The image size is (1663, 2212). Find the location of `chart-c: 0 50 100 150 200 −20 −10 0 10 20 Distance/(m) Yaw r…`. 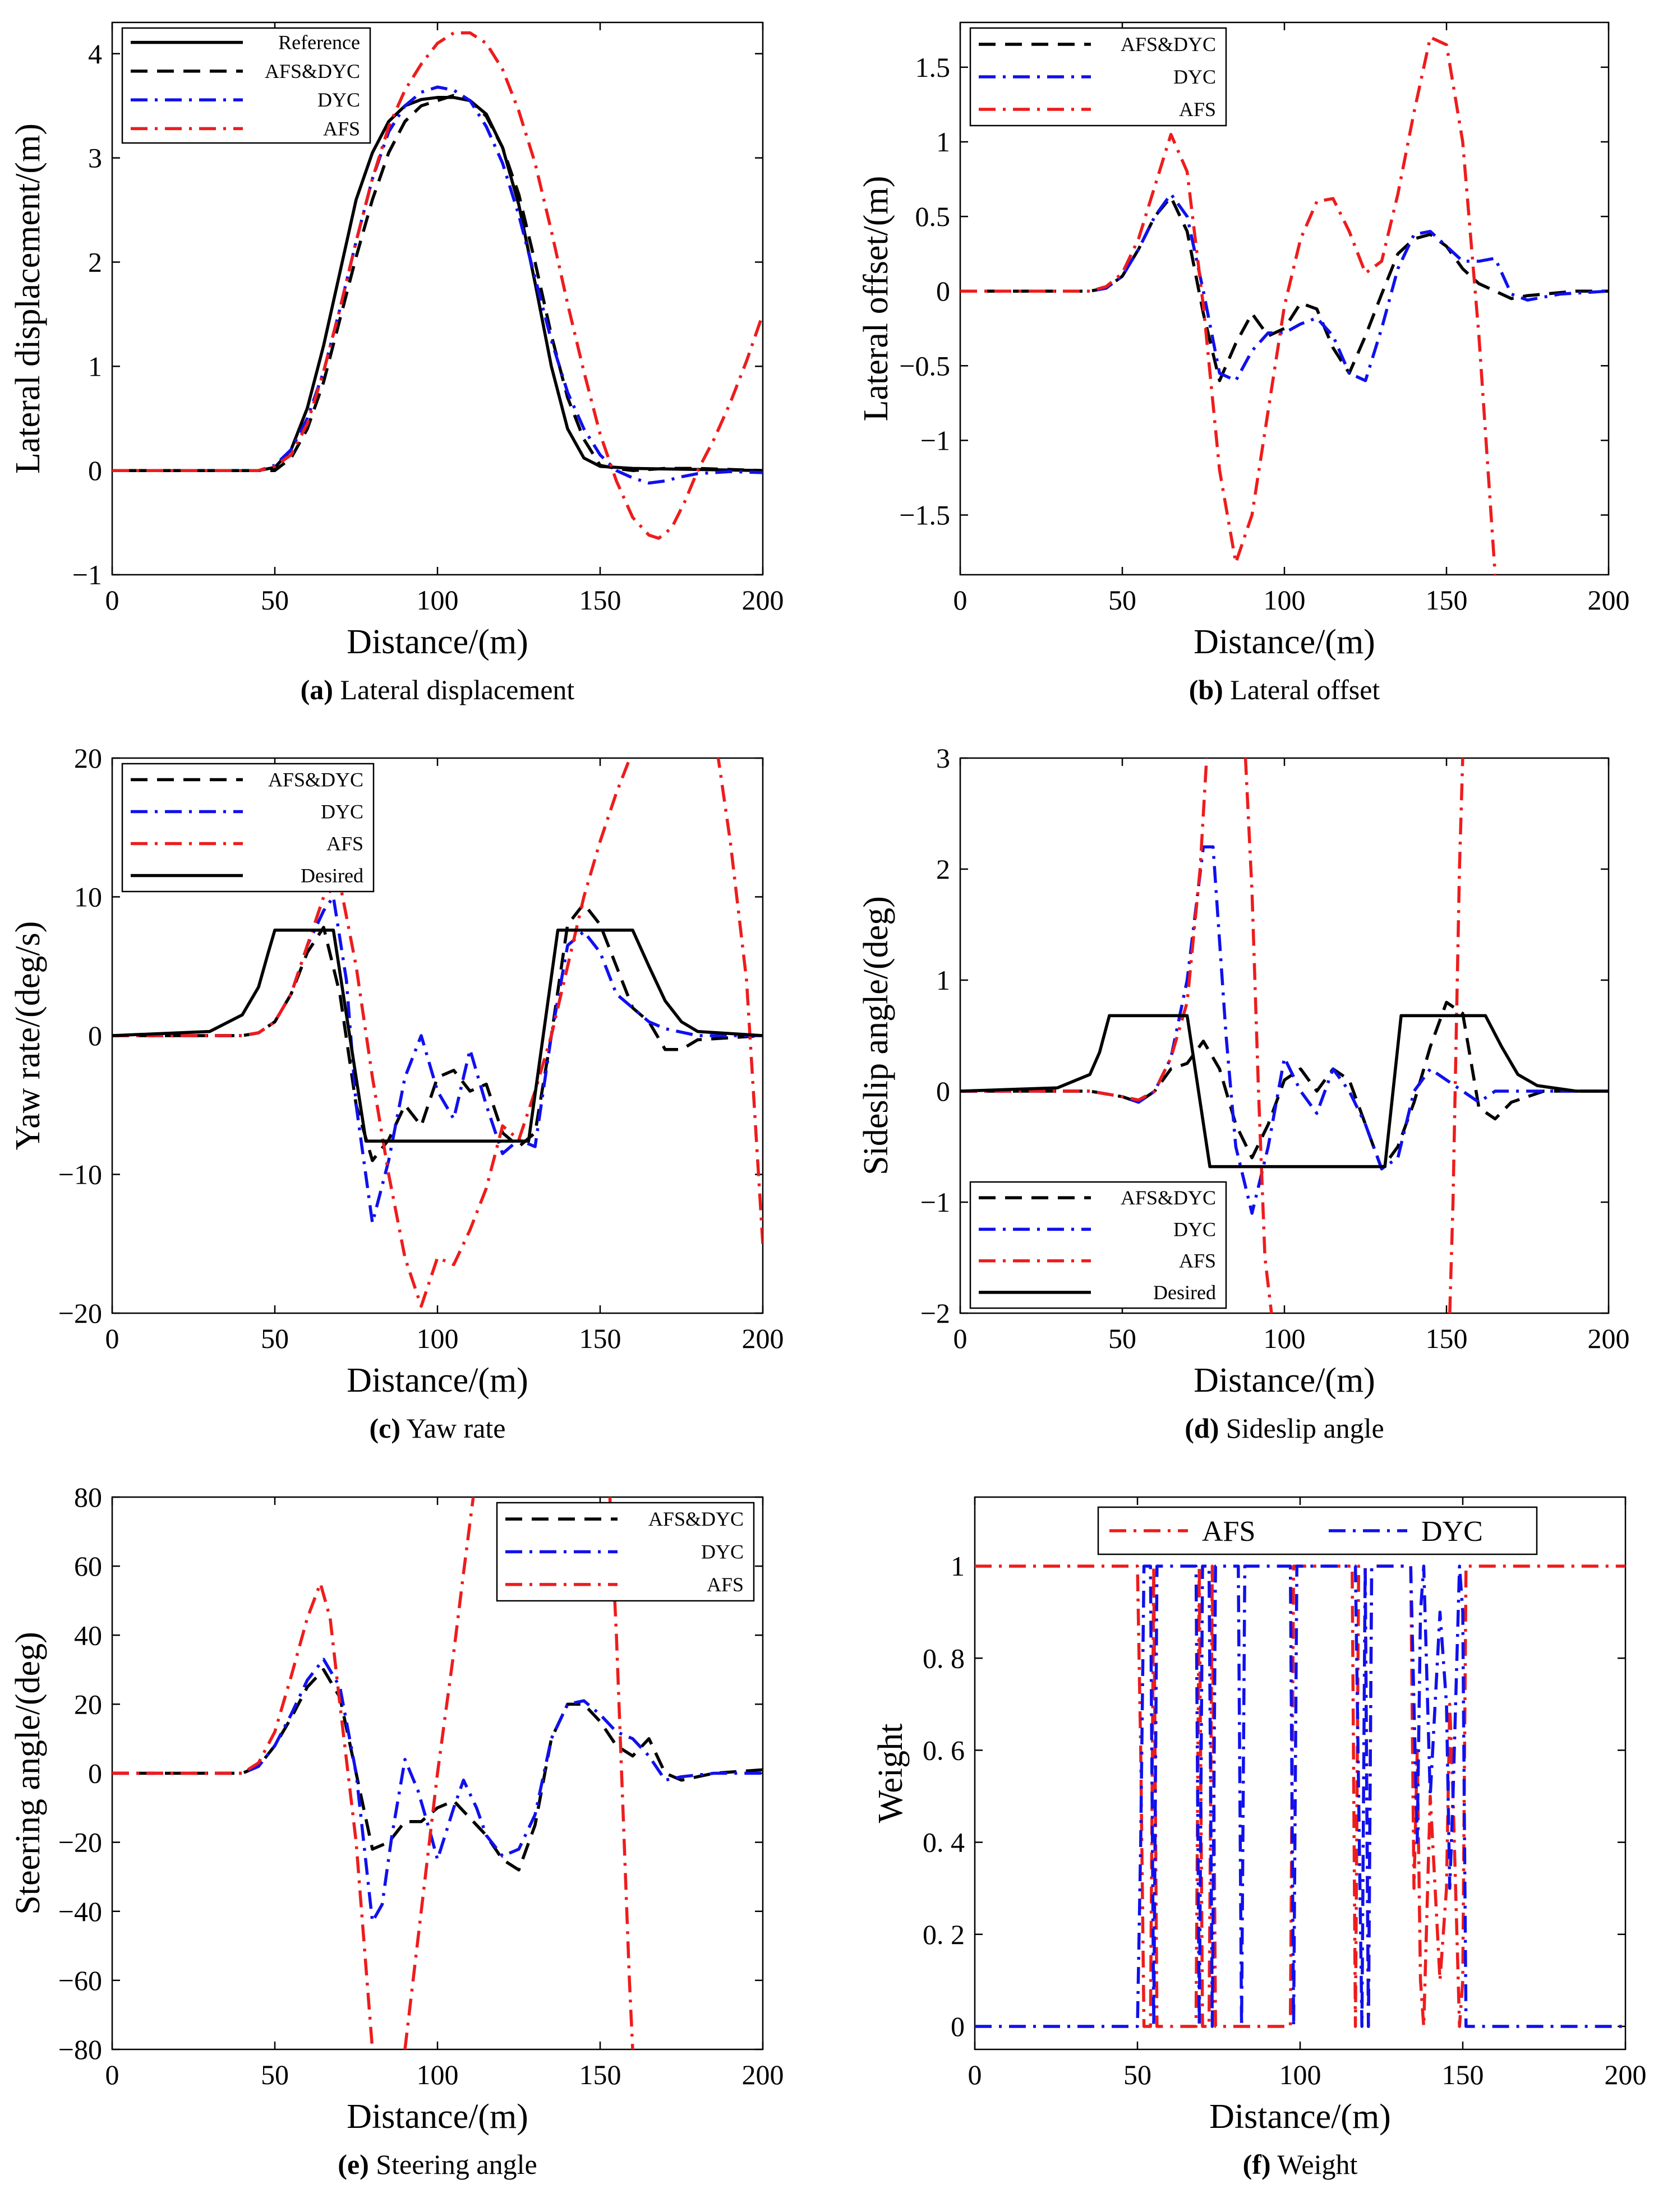

chart-c: 0 50 100 150 200 −20 −10 0 10 20 Distance/(m) Yaw r… is located at coordinates (396, 1093).